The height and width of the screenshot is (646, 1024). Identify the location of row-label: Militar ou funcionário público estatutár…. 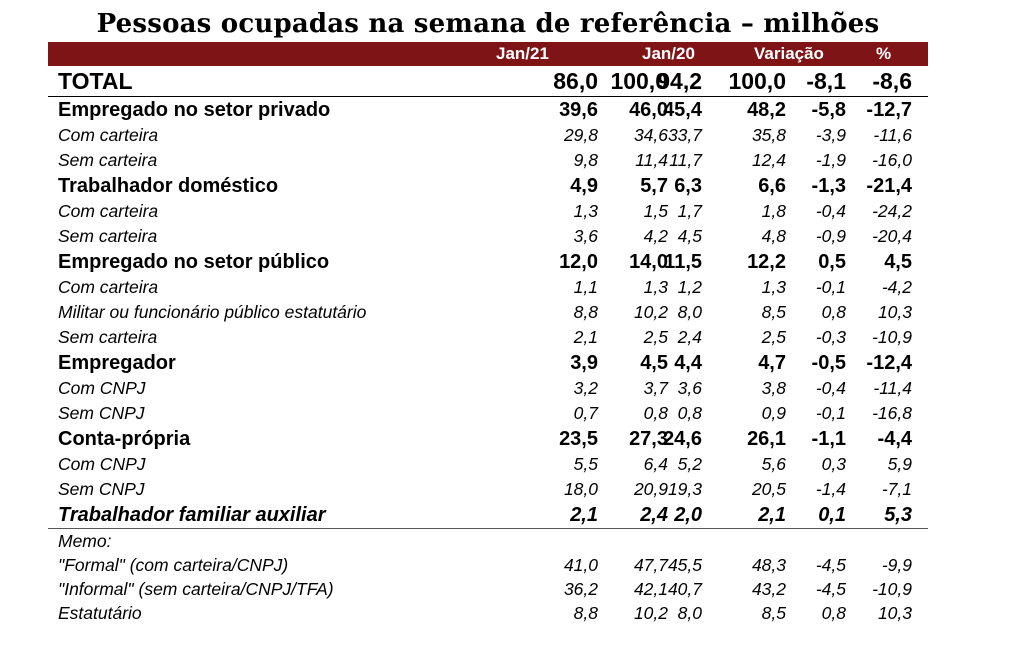
(212, 312).